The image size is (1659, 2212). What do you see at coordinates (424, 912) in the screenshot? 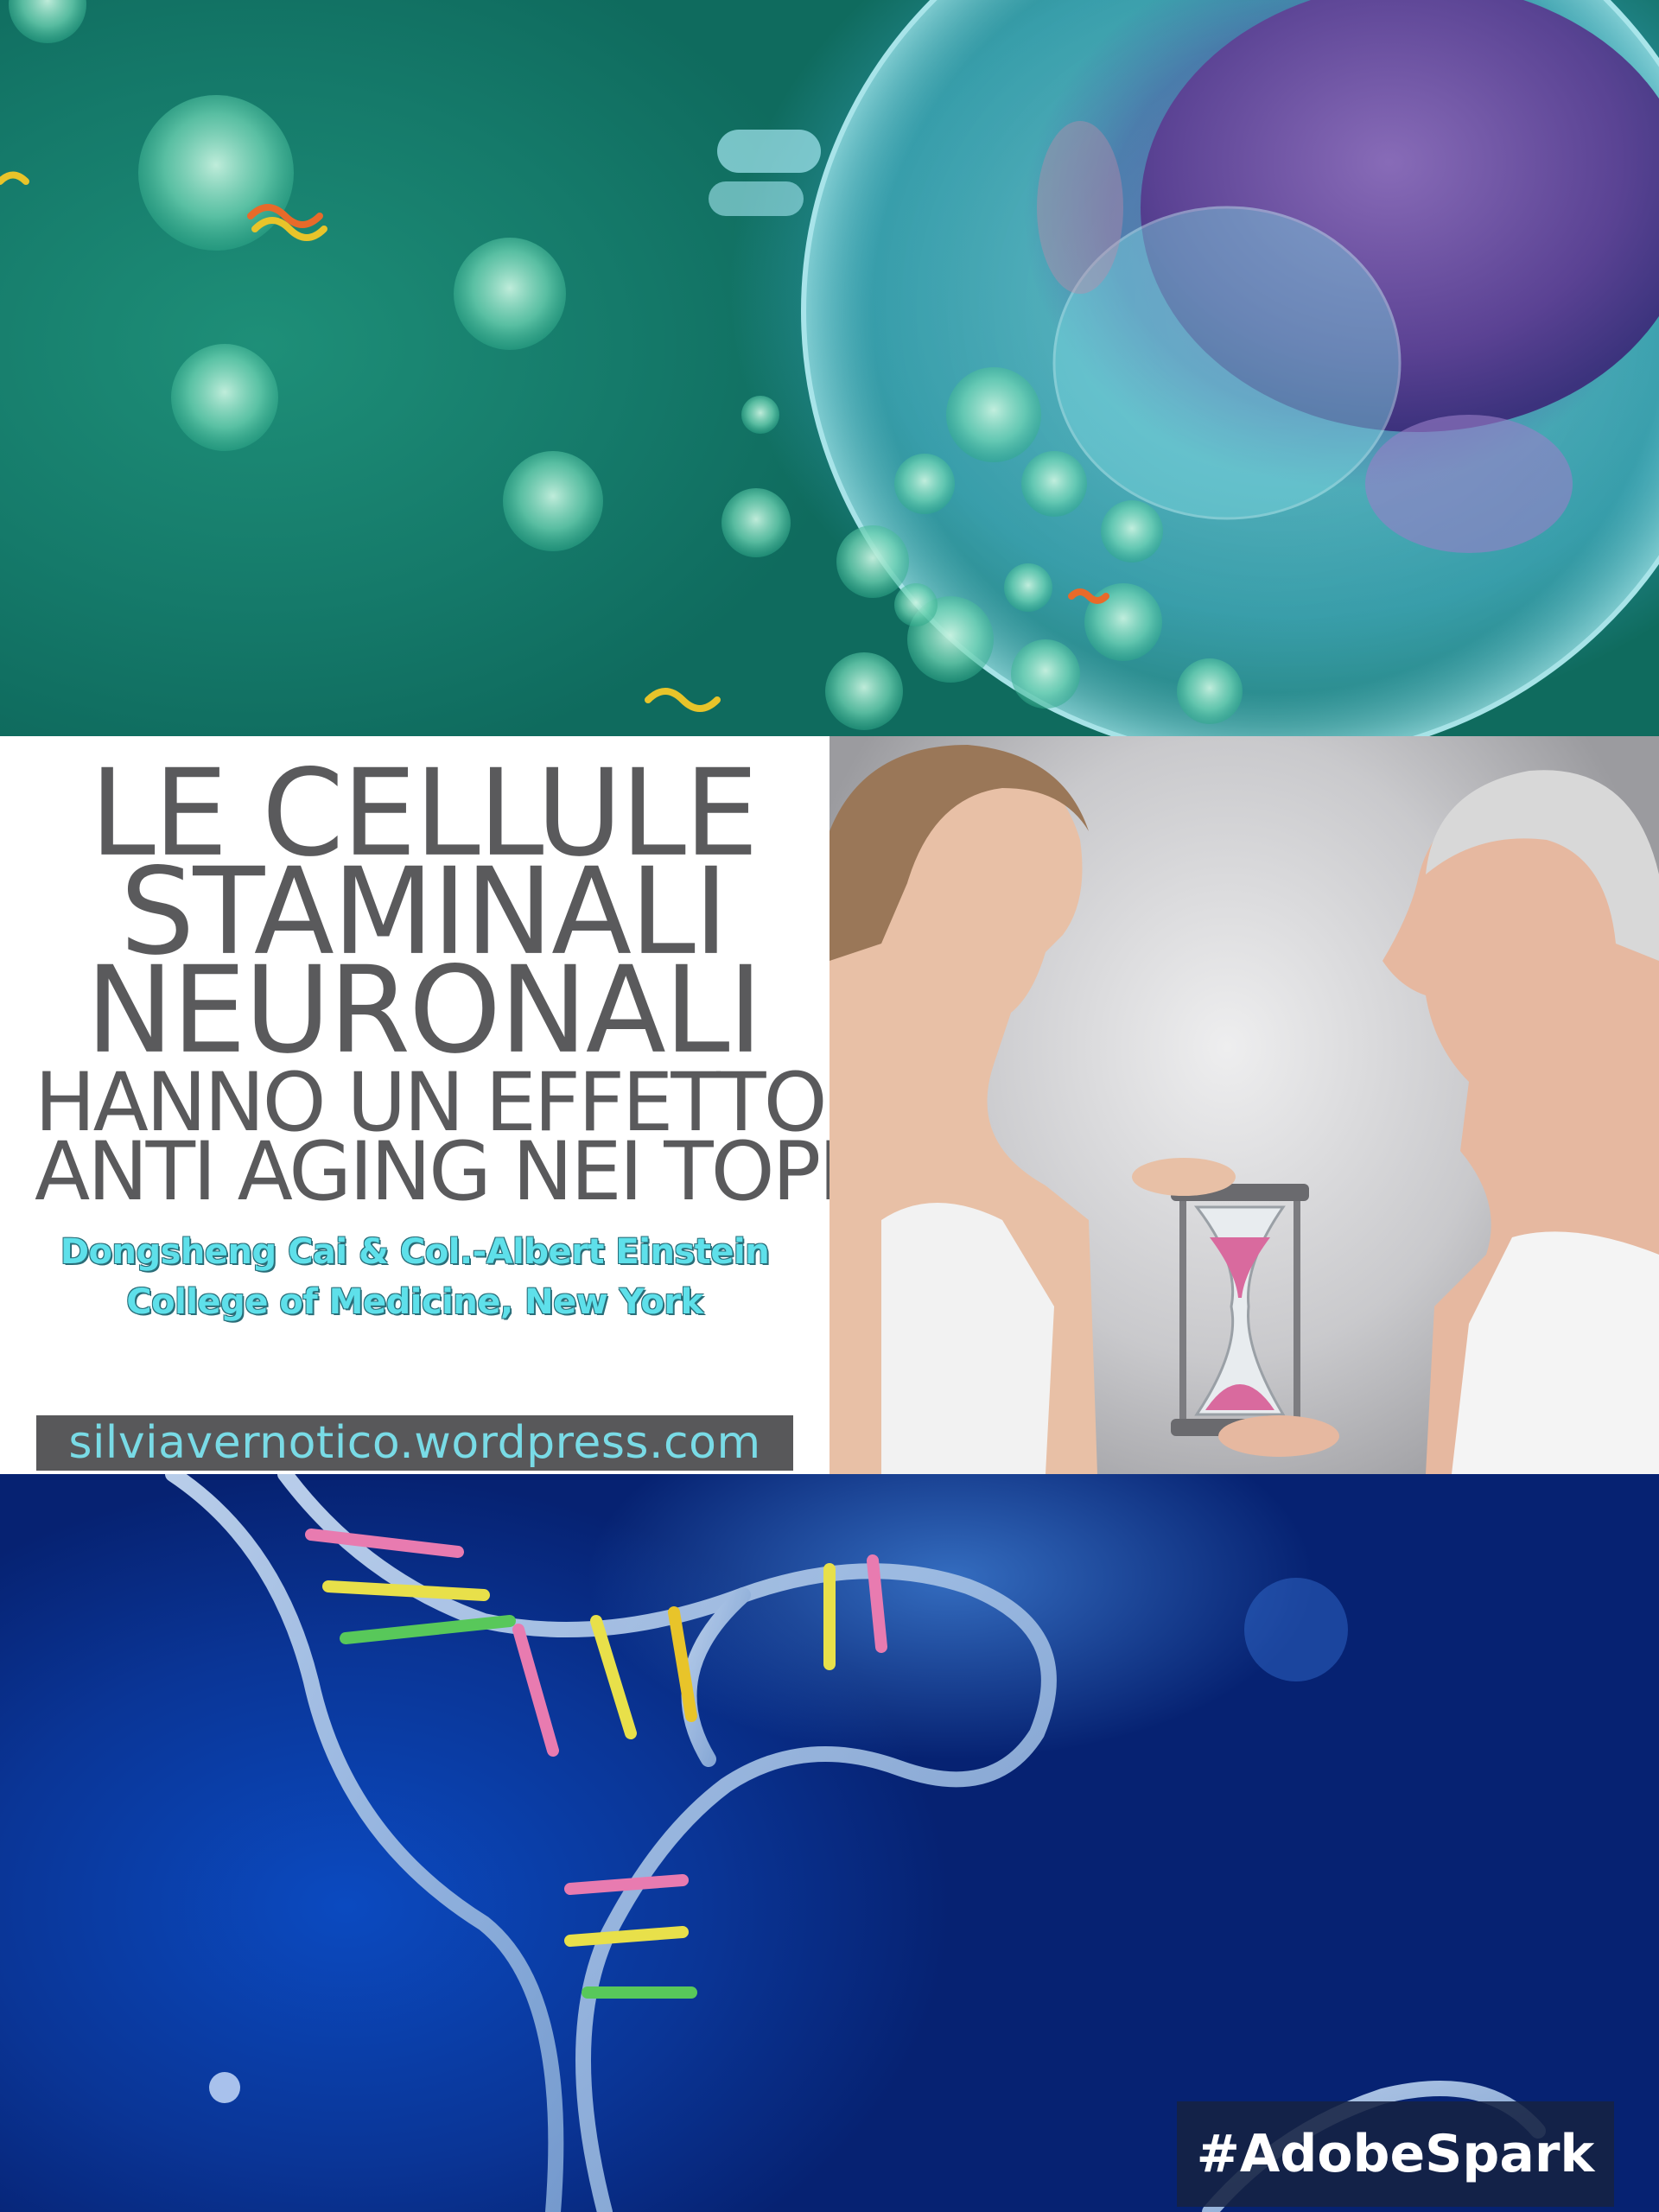
I see `headline-line-2: STAMINALI` at bounding box center [424, 912].